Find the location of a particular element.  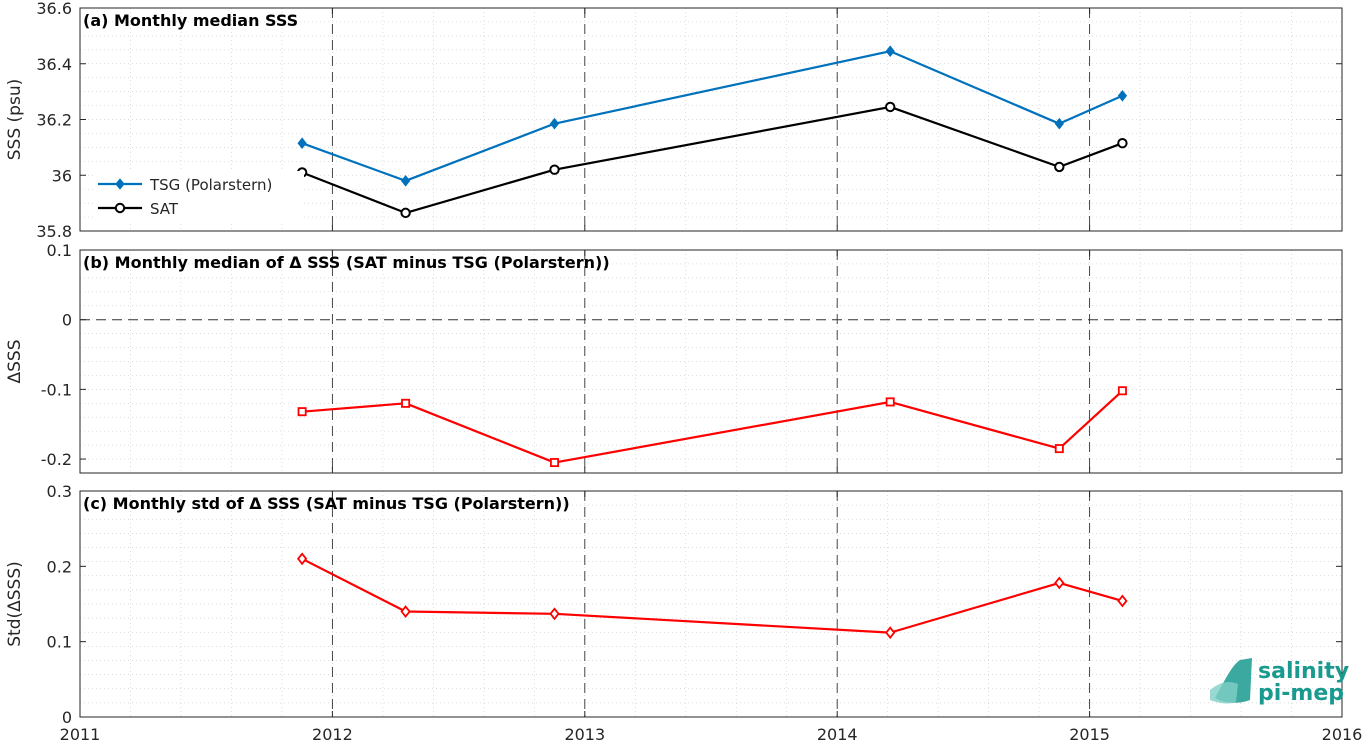

y-tick-label: 36.4 is located at coordinates (54, 64).